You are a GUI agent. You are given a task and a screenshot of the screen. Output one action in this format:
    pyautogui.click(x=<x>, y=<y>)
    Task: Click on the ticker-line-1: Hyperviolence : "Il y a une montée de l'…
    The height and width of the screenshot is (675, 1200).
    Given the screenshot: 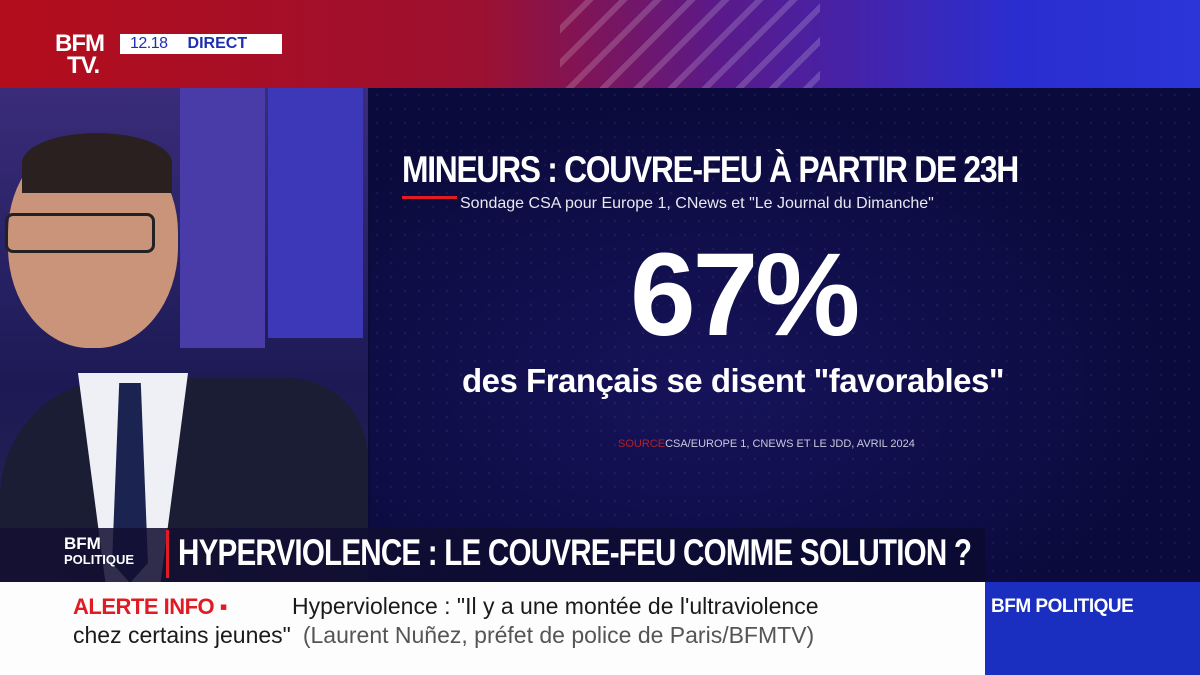 What is the action you would take?
    pyautogui.click(x=555, y=606)
    